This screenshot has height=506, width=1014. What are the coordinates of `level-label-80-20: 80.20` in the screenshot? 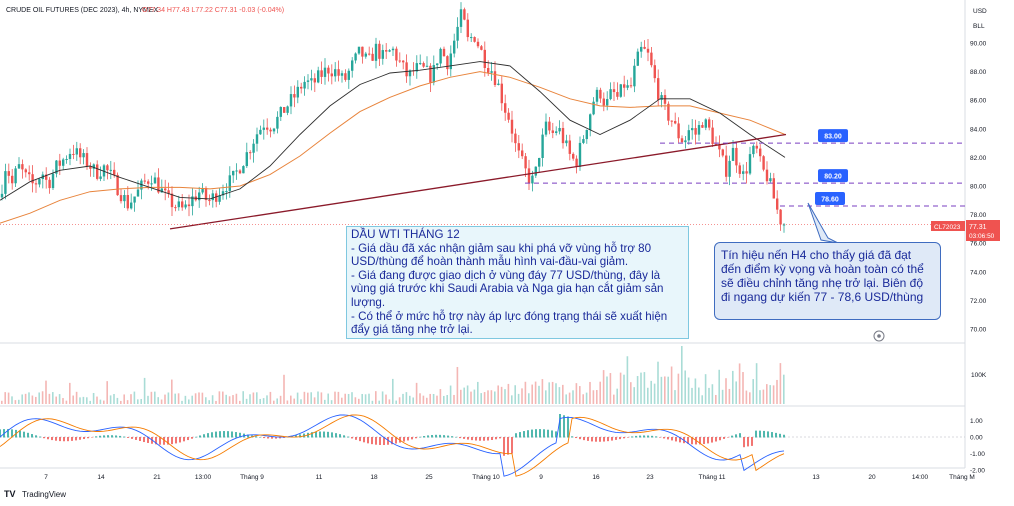 It's located at (833, 176).